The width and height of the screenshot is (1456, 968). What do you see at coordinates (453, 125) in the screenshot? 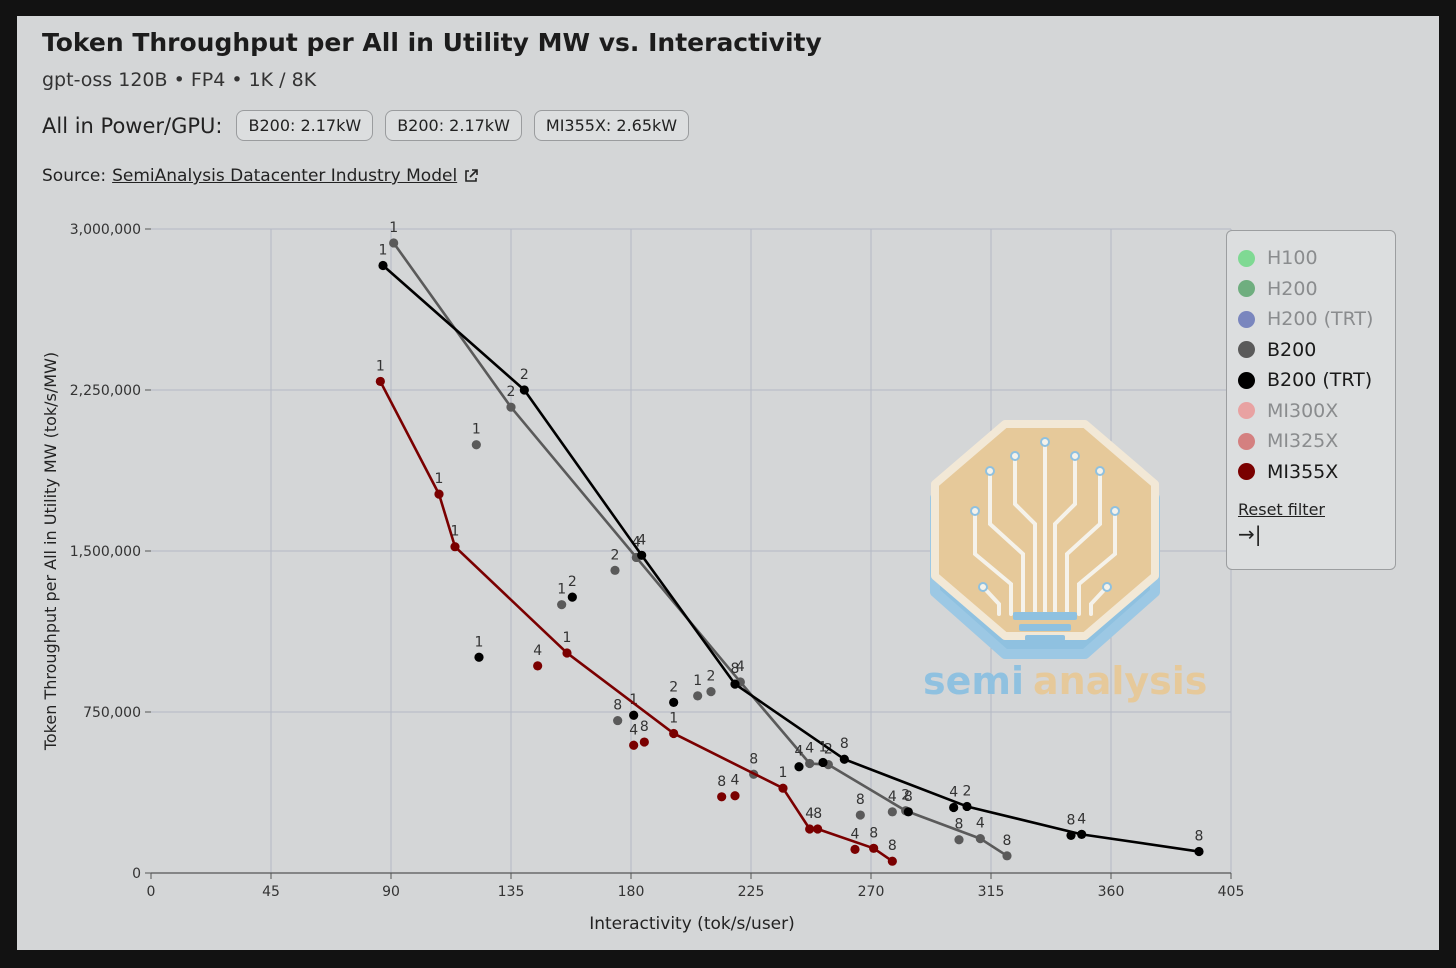
I see `power-chip-b200-trt: B200: 2.17kW` at bounding box center [453, 125].